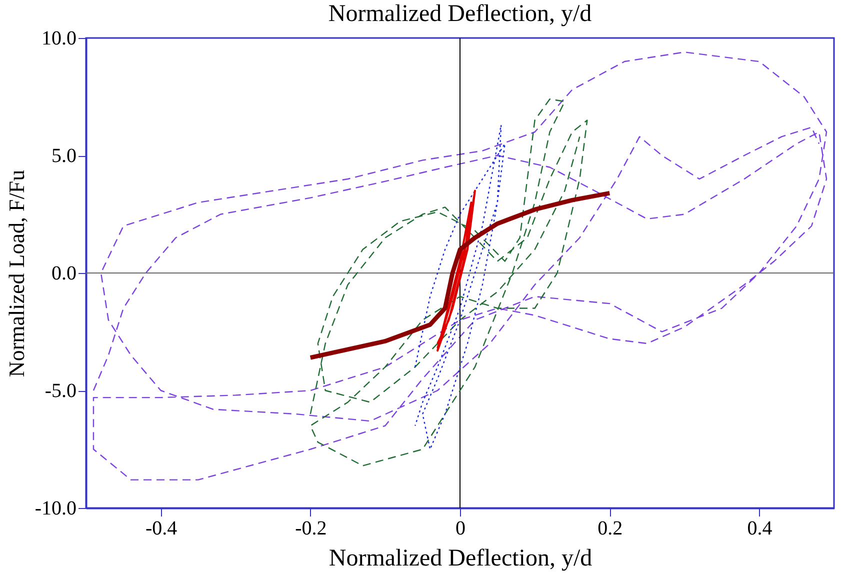  I want to click on y-tick-label: 0.0, so click(64, 273).